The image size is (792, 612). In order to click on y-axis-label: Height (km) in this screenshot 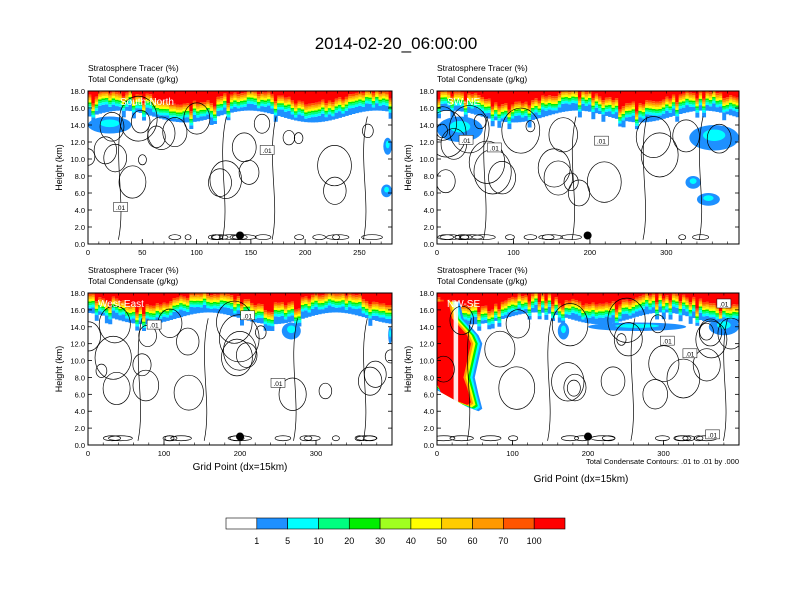, I will do `click(408, 369)`.